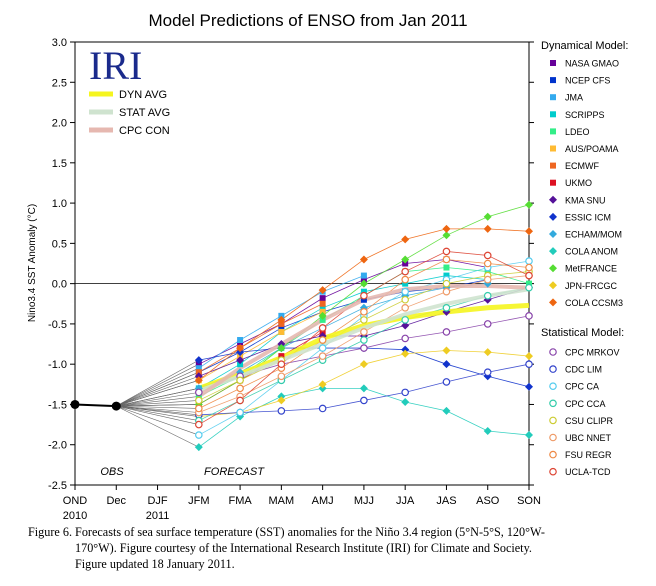 The height and width of the screenshot is (586, 656). Describe the element at coordinates (582, 333) in the screenshot. I see `legend-header-statistical: Statistical Model:` at that location.